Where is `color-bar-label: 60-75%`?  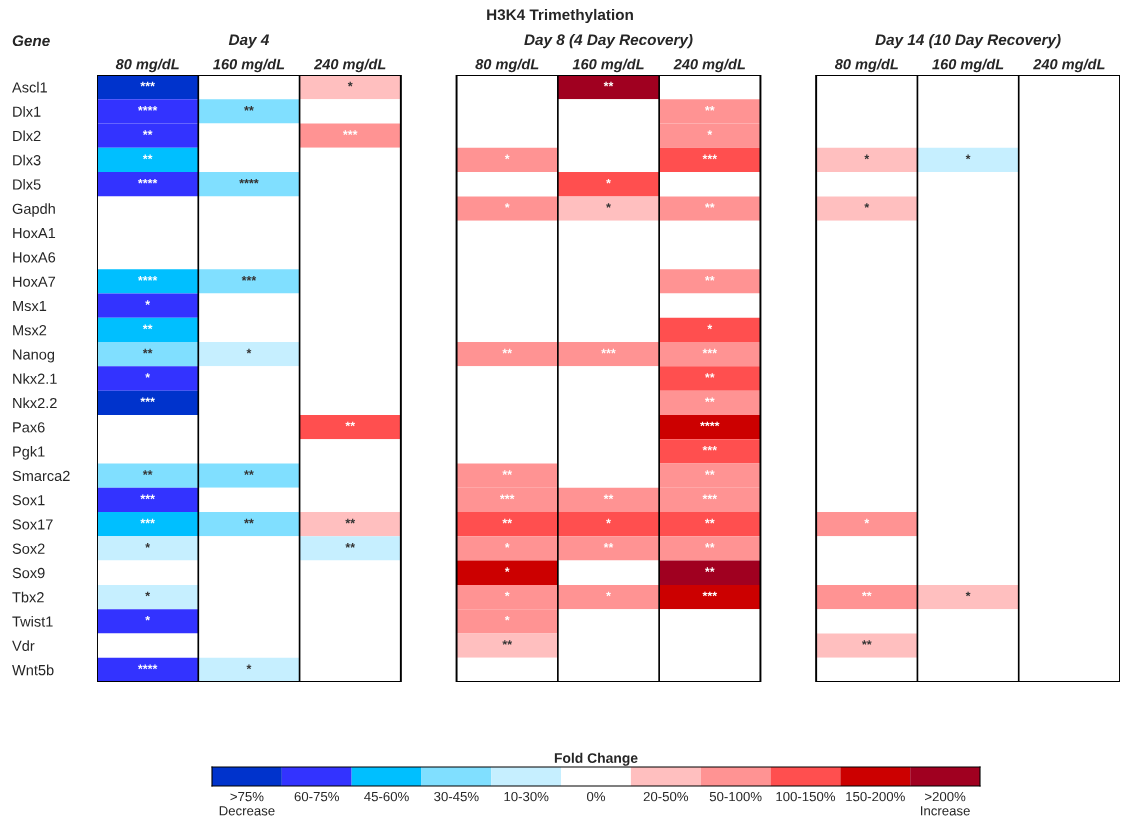 color-bar-label: 60-75% is located at coordinates (316, 796).